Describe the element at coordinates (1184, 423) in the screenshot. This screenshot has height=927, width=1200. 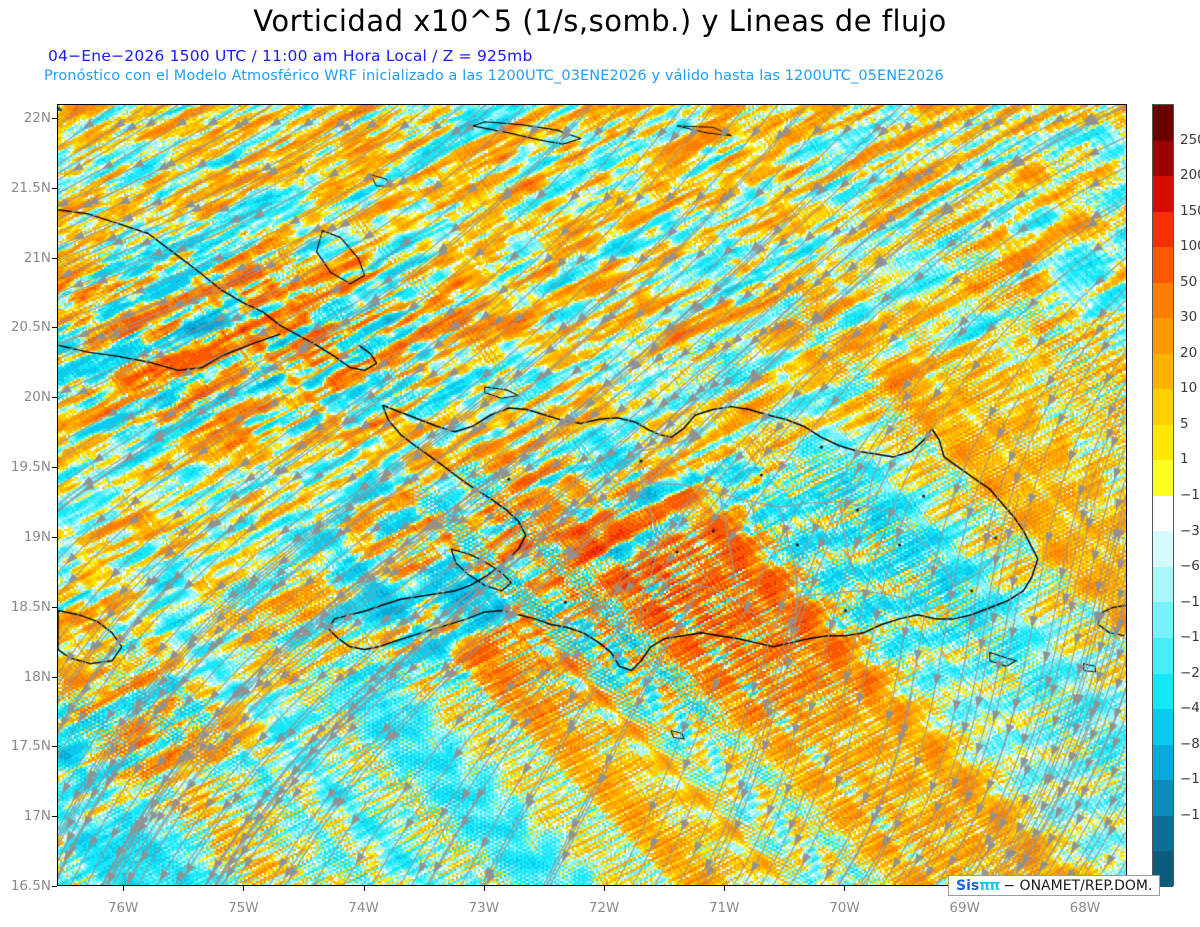
I see `colorbar-tick-label: 5` at that location.